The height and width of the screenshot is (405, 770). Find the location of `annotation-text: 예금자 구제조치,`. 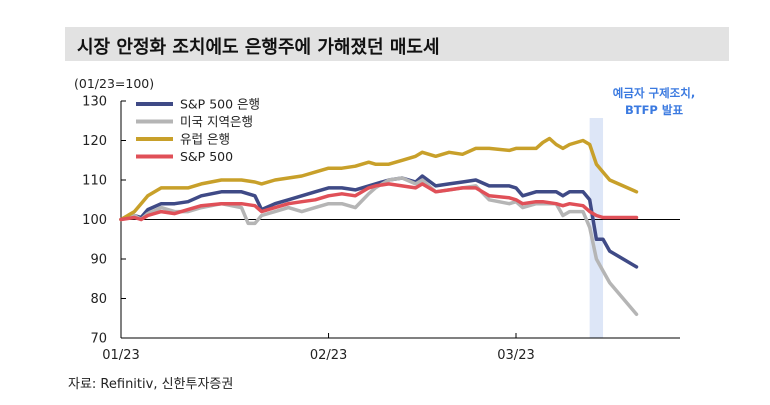

annotation-text: 예금자 구제조치, is located at coordinates (654, 93).